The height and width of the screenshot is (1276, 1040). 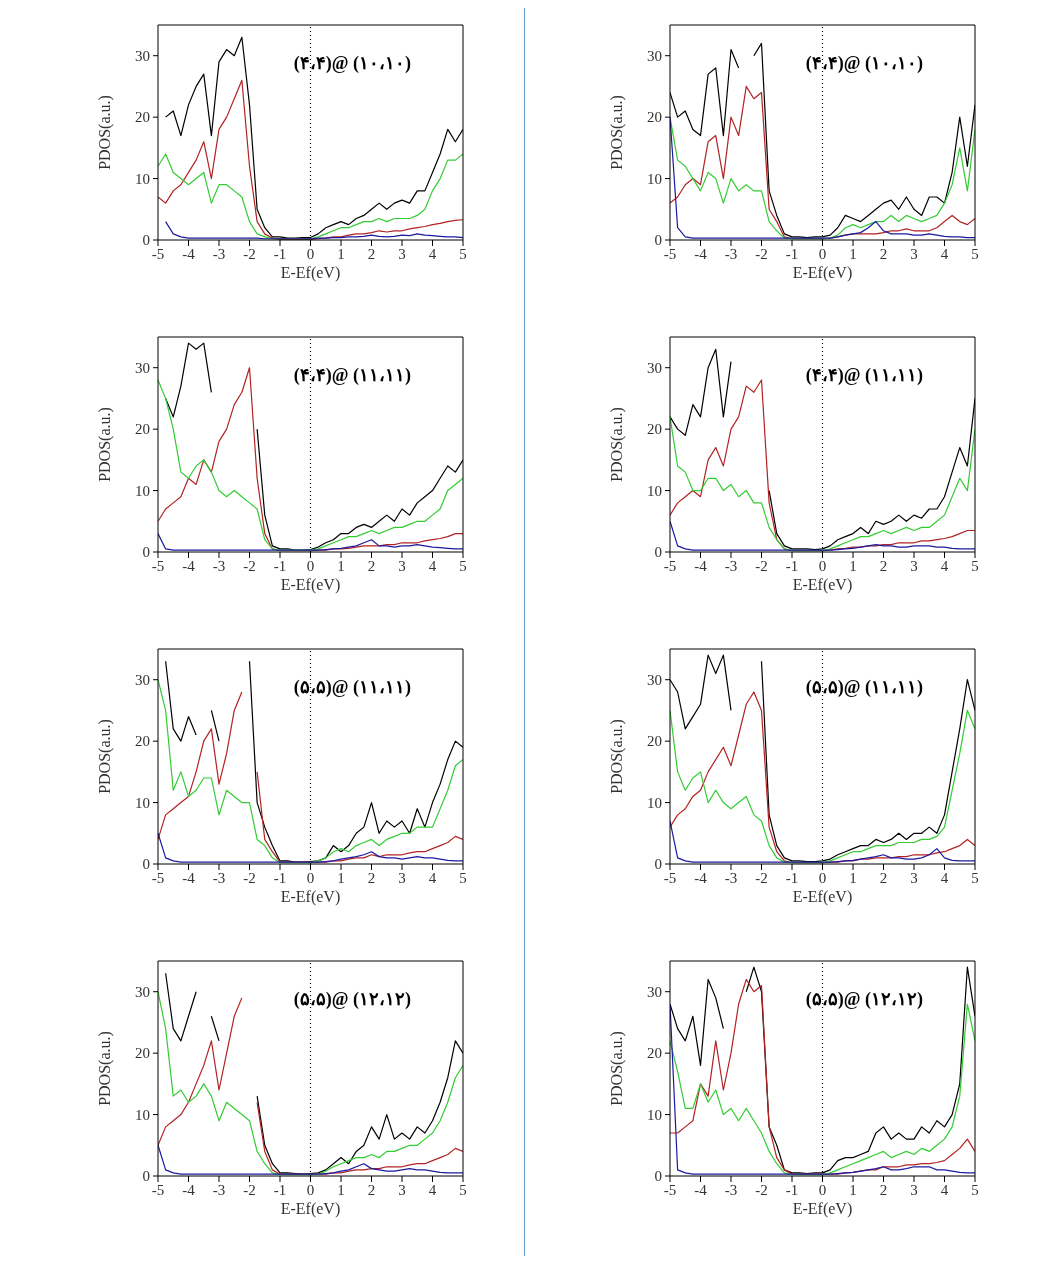 What do you see at coordinates (352, 687) in the screenshot?
I see `annotation: (۵،۵)@ (۱۱،۱۱)` at bounding box center [352, 687].